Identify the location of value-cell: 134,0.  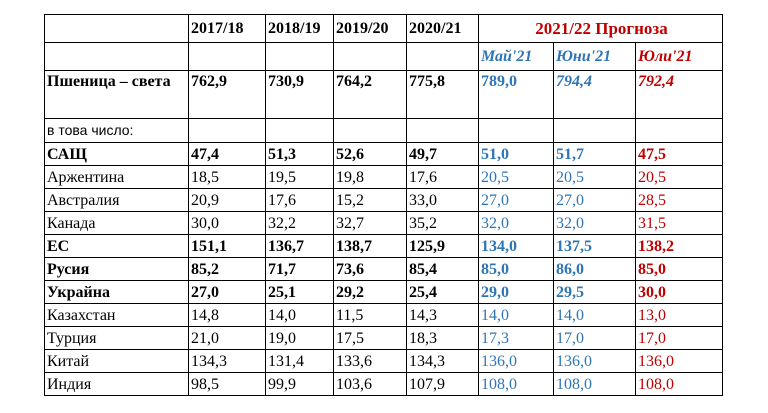
(516, 246).